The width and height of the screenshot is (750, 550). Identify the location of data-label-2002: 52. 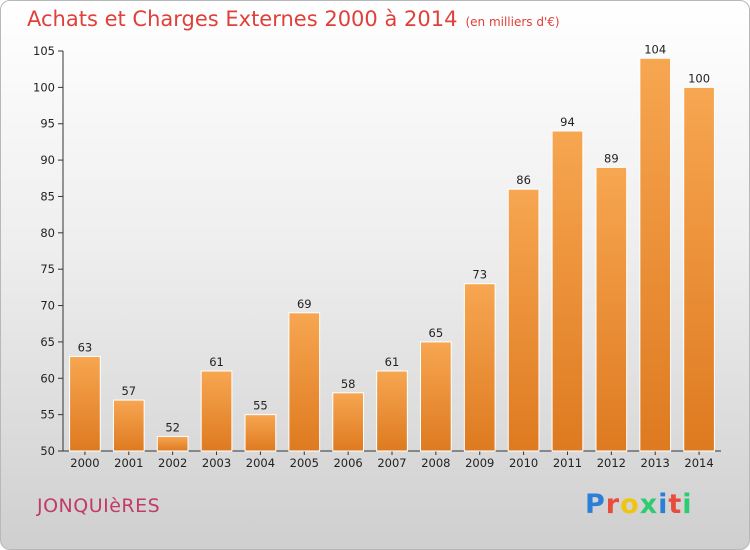
(172, 427).